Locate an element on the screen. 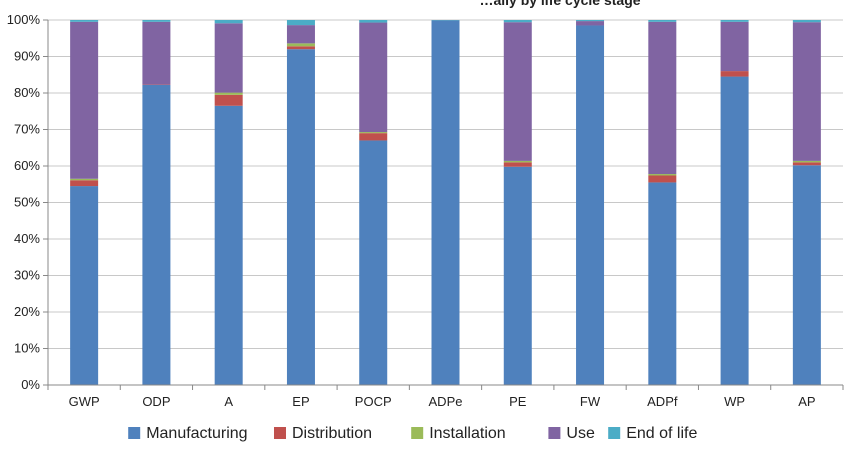 The image size is (849, 452). x-tick-label: WP is located at coordinates (734, 401).